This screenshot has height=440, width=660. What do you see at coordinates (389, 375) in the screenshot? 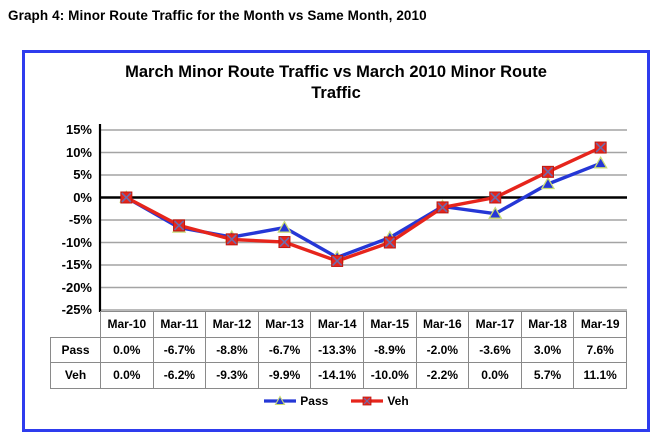
I see `table-cell: -10.0%` at bounding box center [389, 375].